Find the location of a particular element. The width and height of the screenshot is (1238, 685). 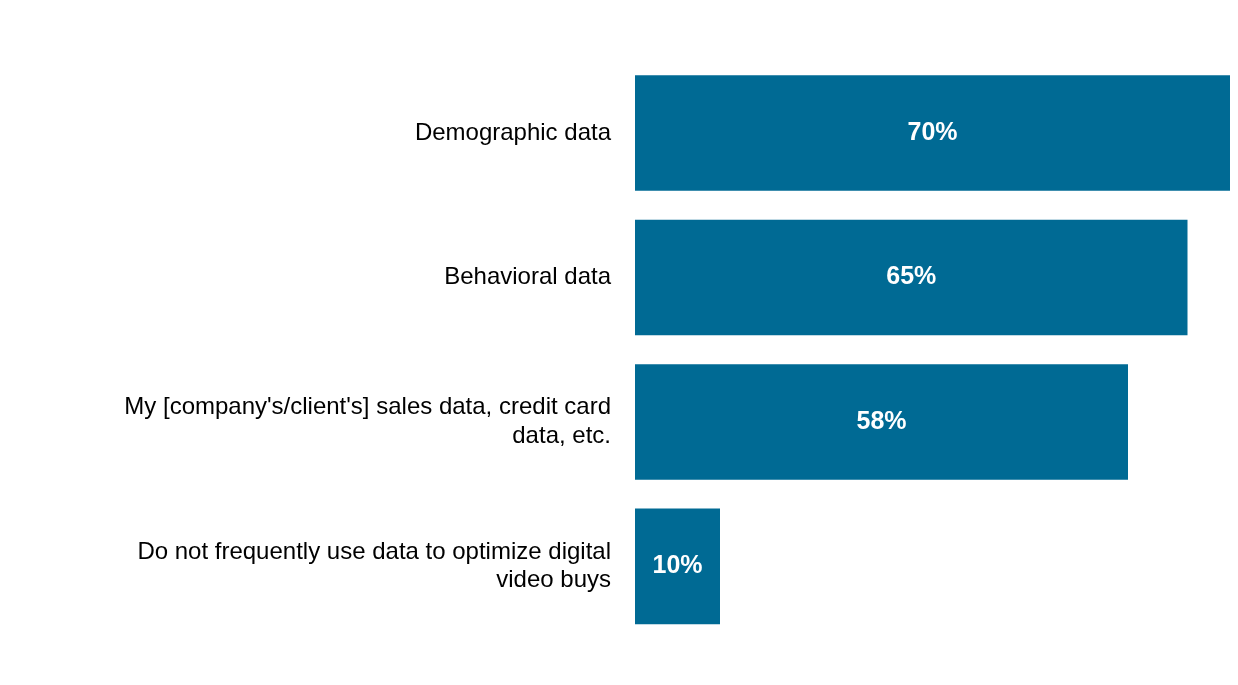

data-label: 58% is located at coordinates (881, 419).